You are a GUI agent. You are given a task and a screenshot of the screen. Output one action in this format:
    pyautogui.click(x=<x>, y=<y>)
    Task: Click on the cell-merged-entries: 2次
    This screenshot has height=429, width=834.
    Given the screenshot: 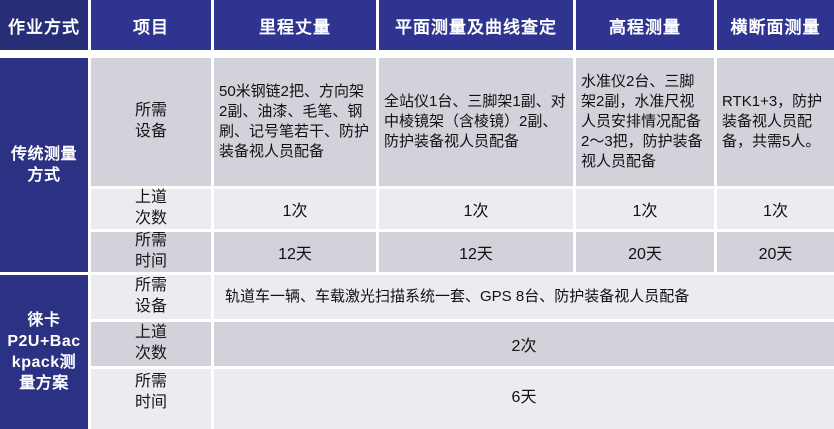 What is the action you would take?
    pyautogui.click(x=524, y=344)
    